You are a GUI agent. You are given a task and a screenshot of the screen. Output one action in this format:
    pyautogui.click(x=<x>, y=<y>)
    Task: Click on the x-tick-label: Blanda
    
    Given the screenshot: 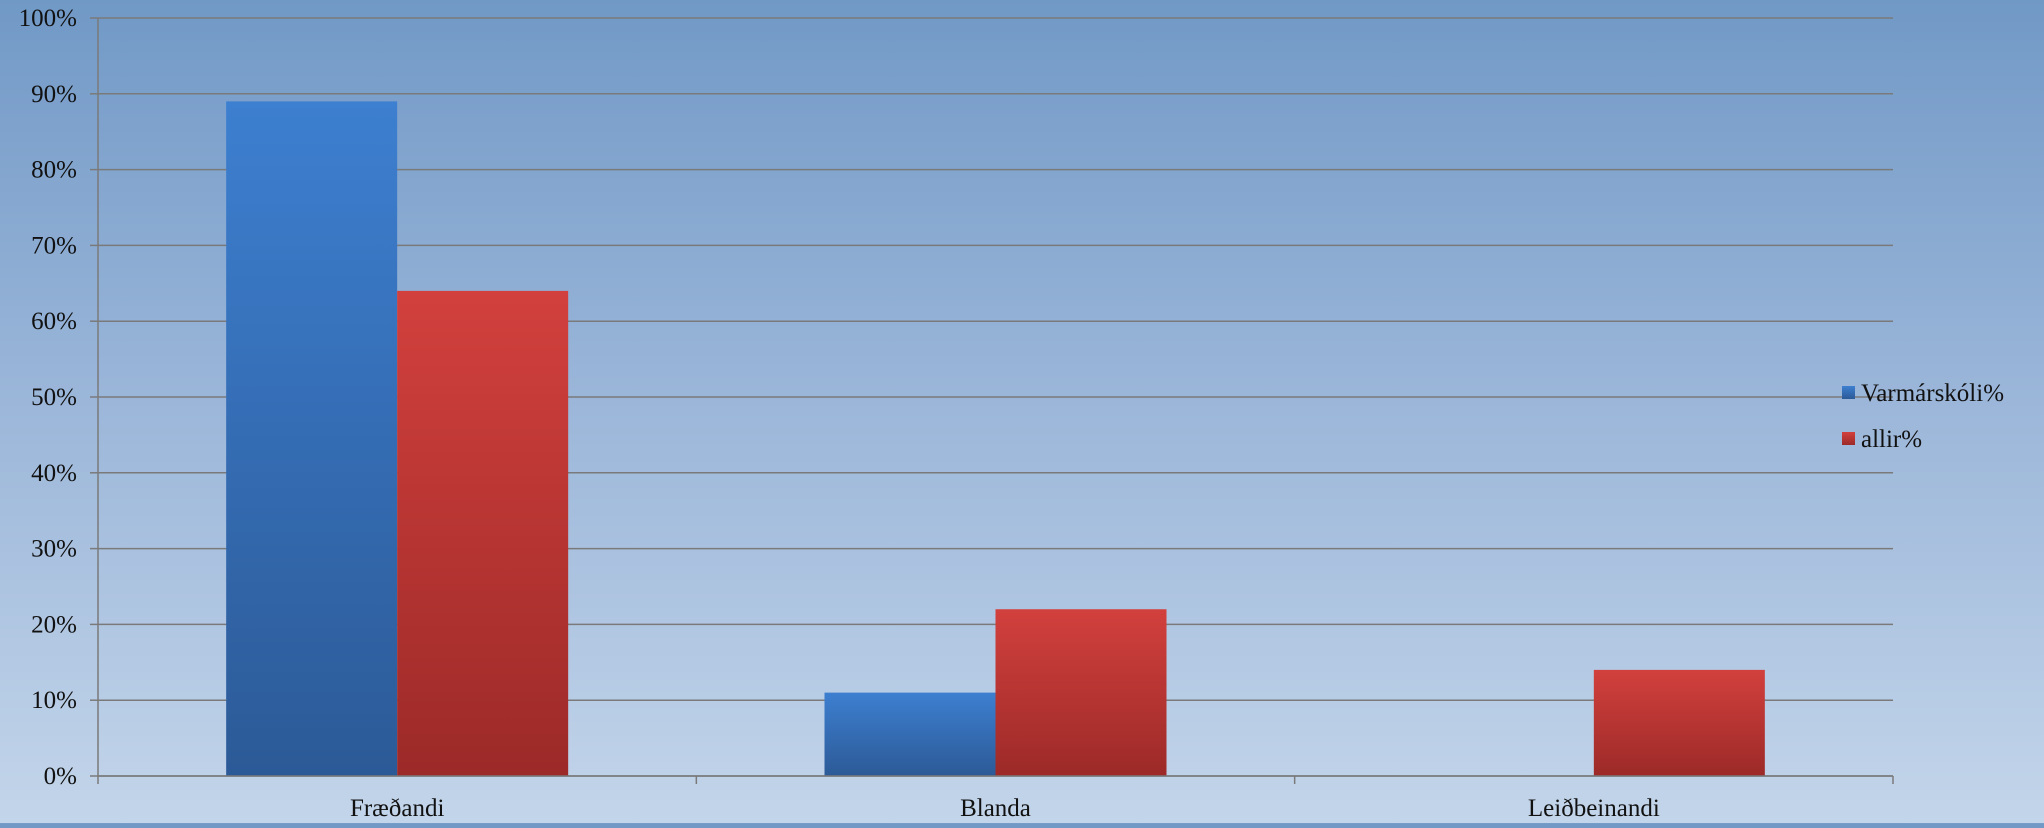 What is the action you would take?
    pyautogui.click(x=995, y=808)
    